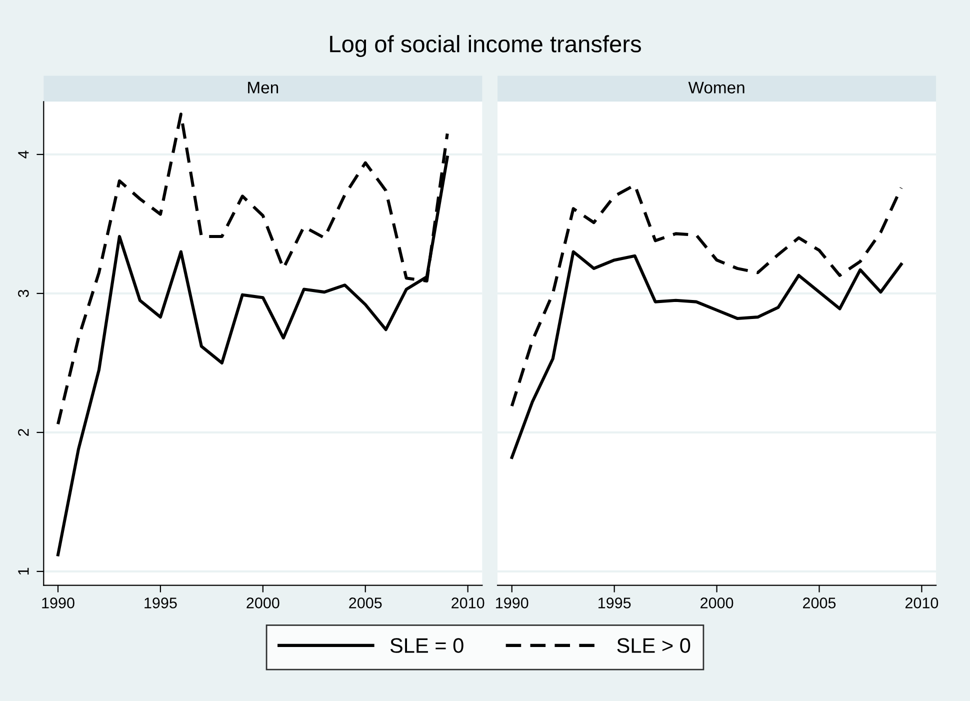  I want to click on chart-title: Log of social income transfers, so click(485, 46).